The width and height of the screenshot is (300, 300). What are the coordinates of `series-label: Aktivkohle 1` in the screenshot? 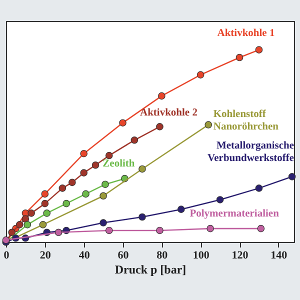 It's located at (246, 33).